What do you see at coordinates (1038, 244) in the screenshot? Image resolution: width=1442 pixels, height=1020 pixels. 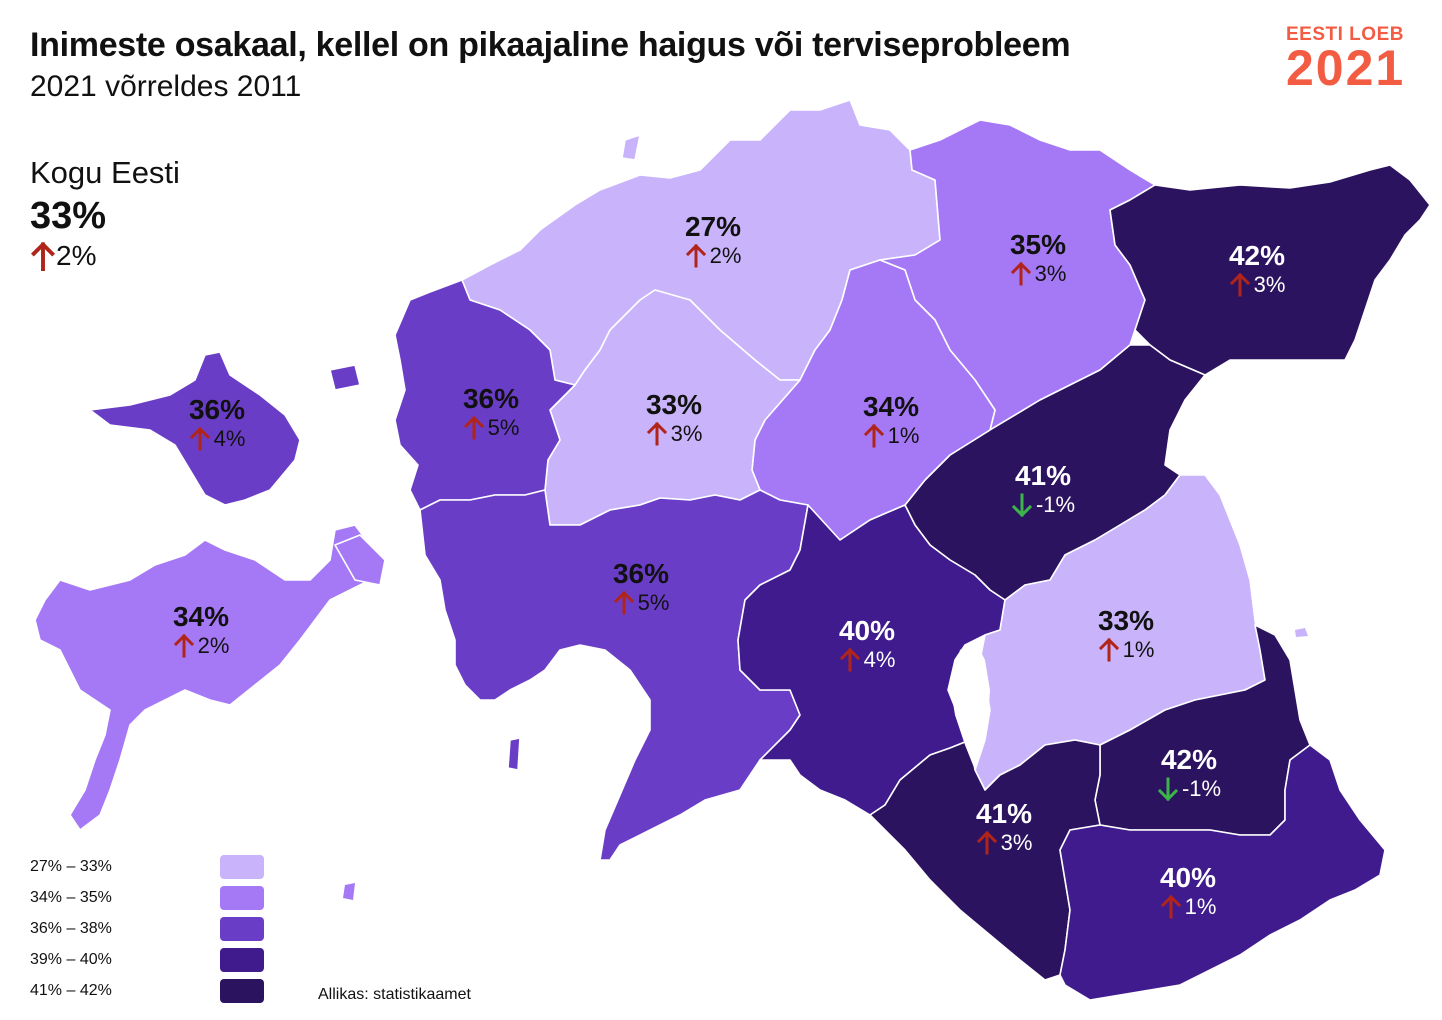 I see `region-value: 35%` at bounding box center [1038, 244].